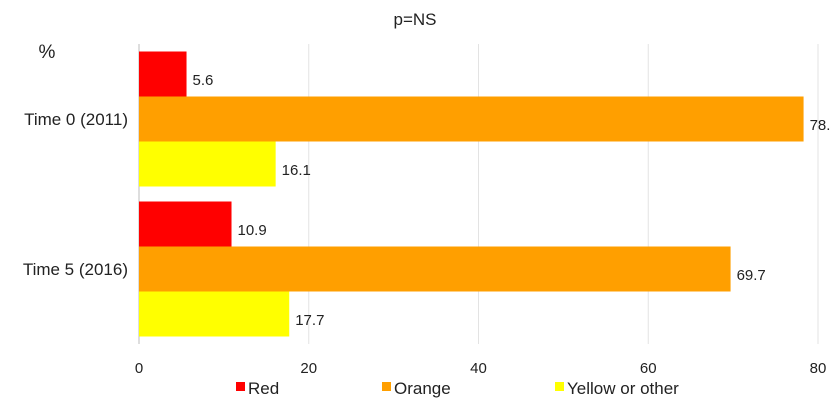  Describe the element at coordinates (263, 388) in the screenshot. I see `legend-label: Red` at that location.